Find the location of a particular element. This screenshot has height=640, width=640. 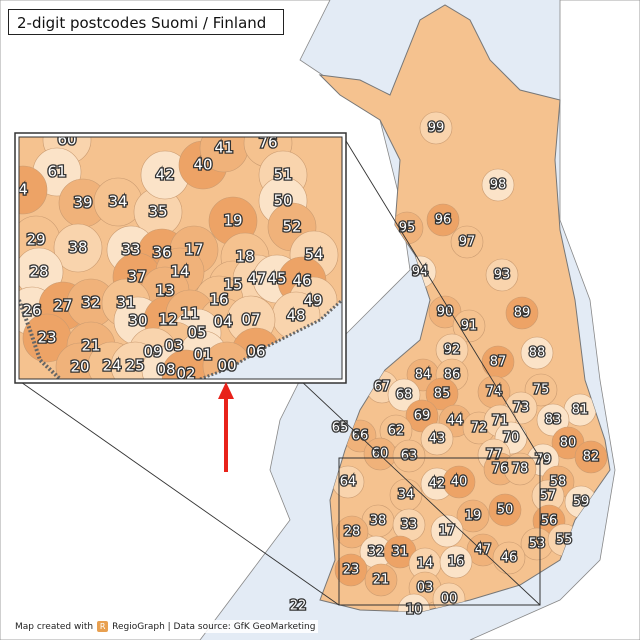

postcode-label: 19 is located at coordinates (232, 221).